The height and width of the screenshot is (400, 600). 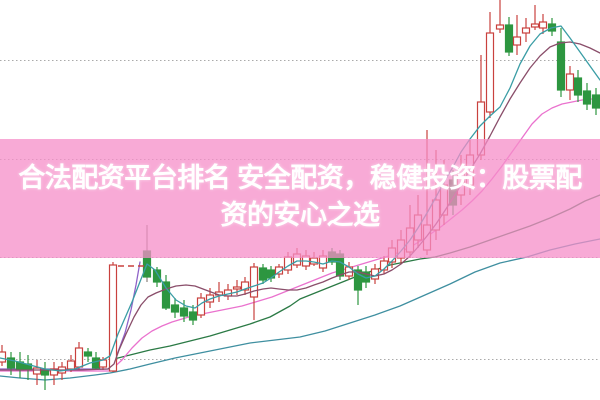 I want to click on banner-title-line2: 资的安心之选, so click(x=300, y=215).